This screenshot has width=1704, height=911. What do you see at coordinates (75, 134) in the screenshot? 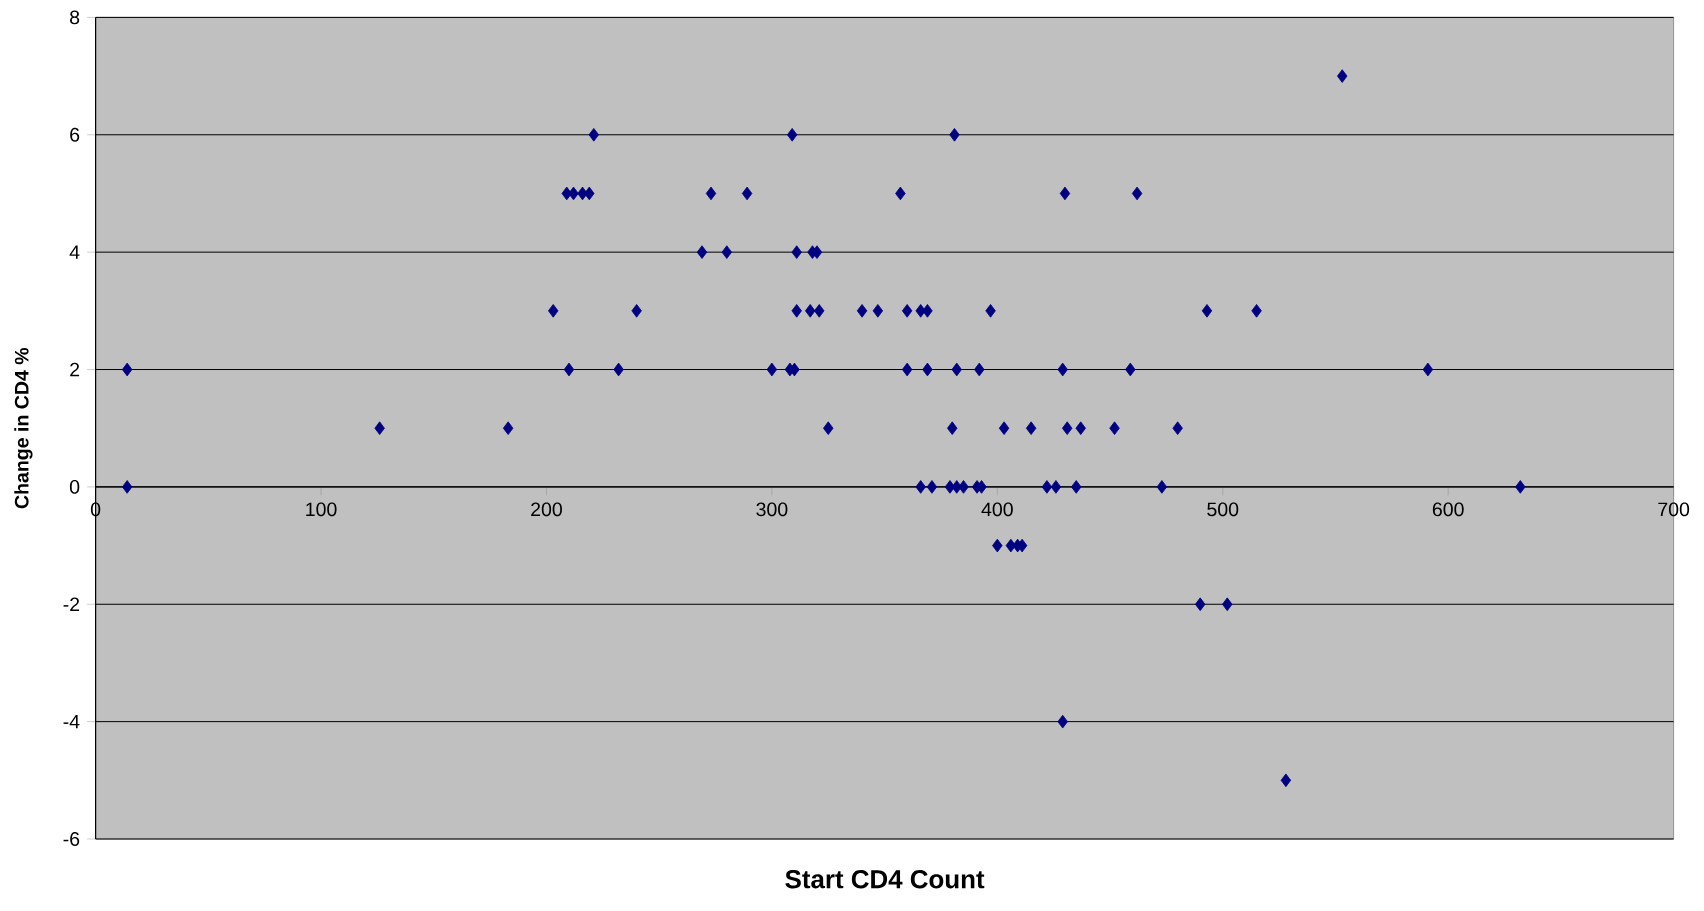
I see `y-tick-label: 6` at bounding box center [75, 134].